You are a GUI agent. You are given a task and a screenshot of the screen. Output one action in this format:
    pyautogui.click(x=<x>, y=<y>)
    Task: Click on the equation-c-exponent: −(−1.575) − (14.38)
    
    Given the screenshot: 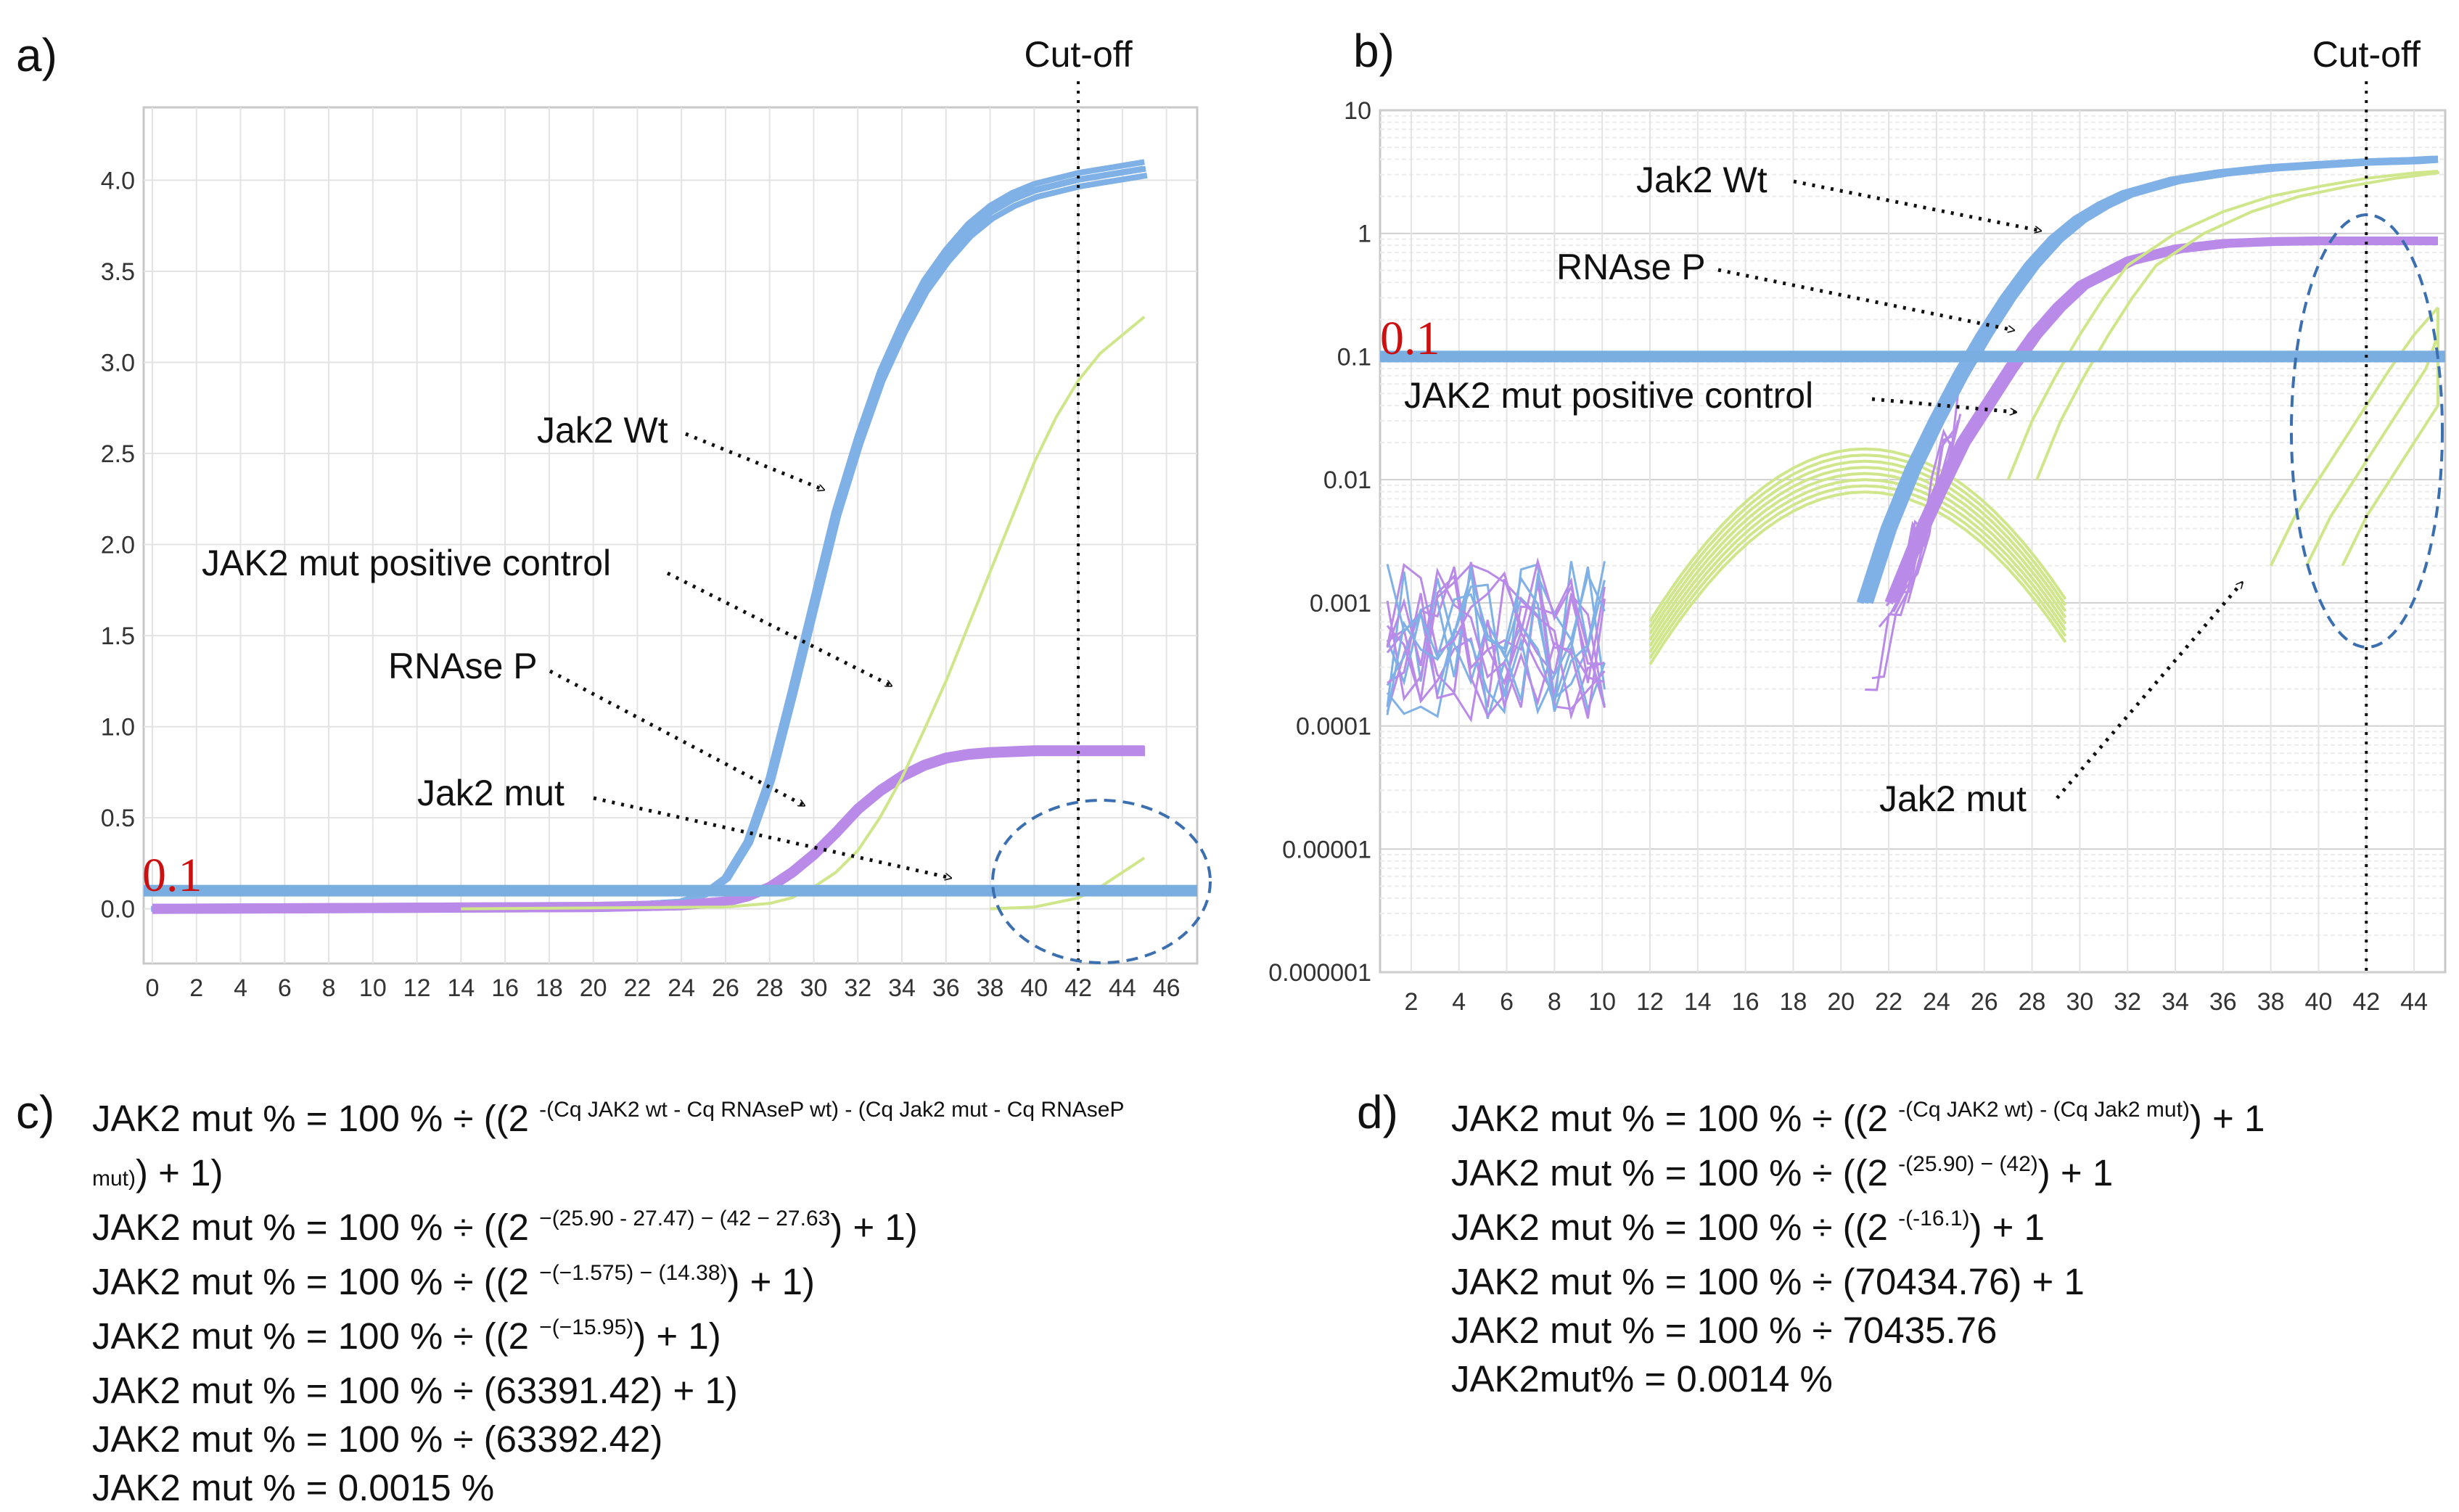 What is the action you would take?
    pyautogui.click(x=633, y=1273)
    